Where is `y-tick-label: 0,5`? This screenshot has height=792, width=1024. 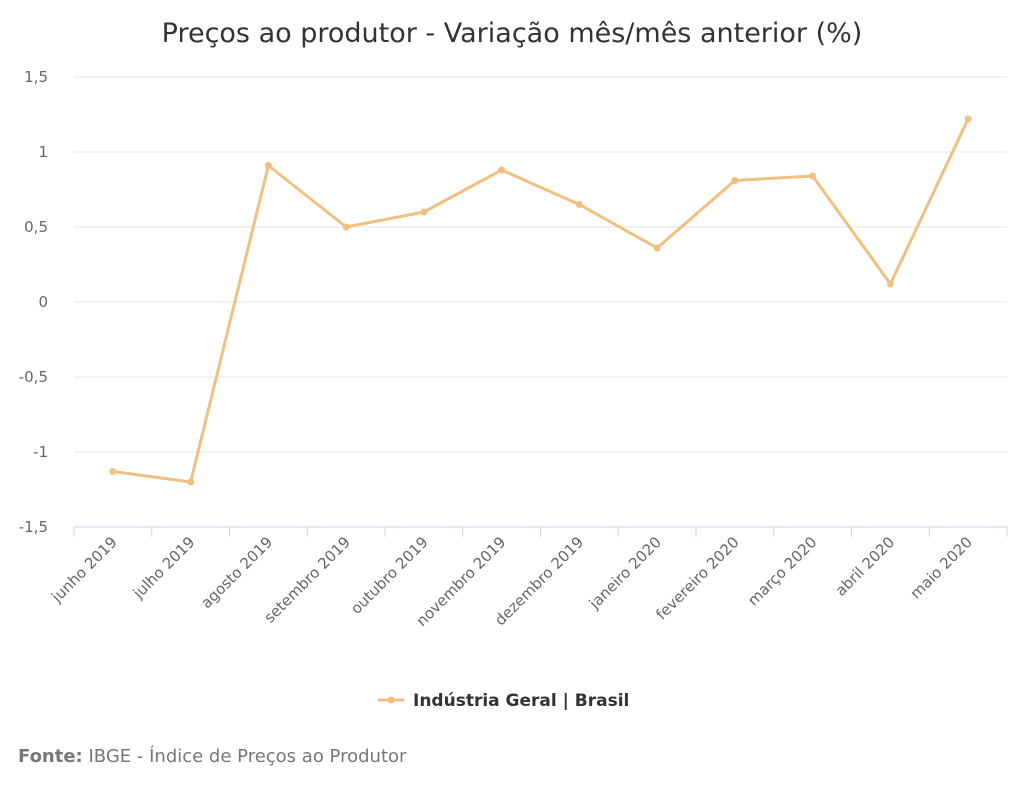 y-tick-label: 0,5 is located at coordinates (36, 227).